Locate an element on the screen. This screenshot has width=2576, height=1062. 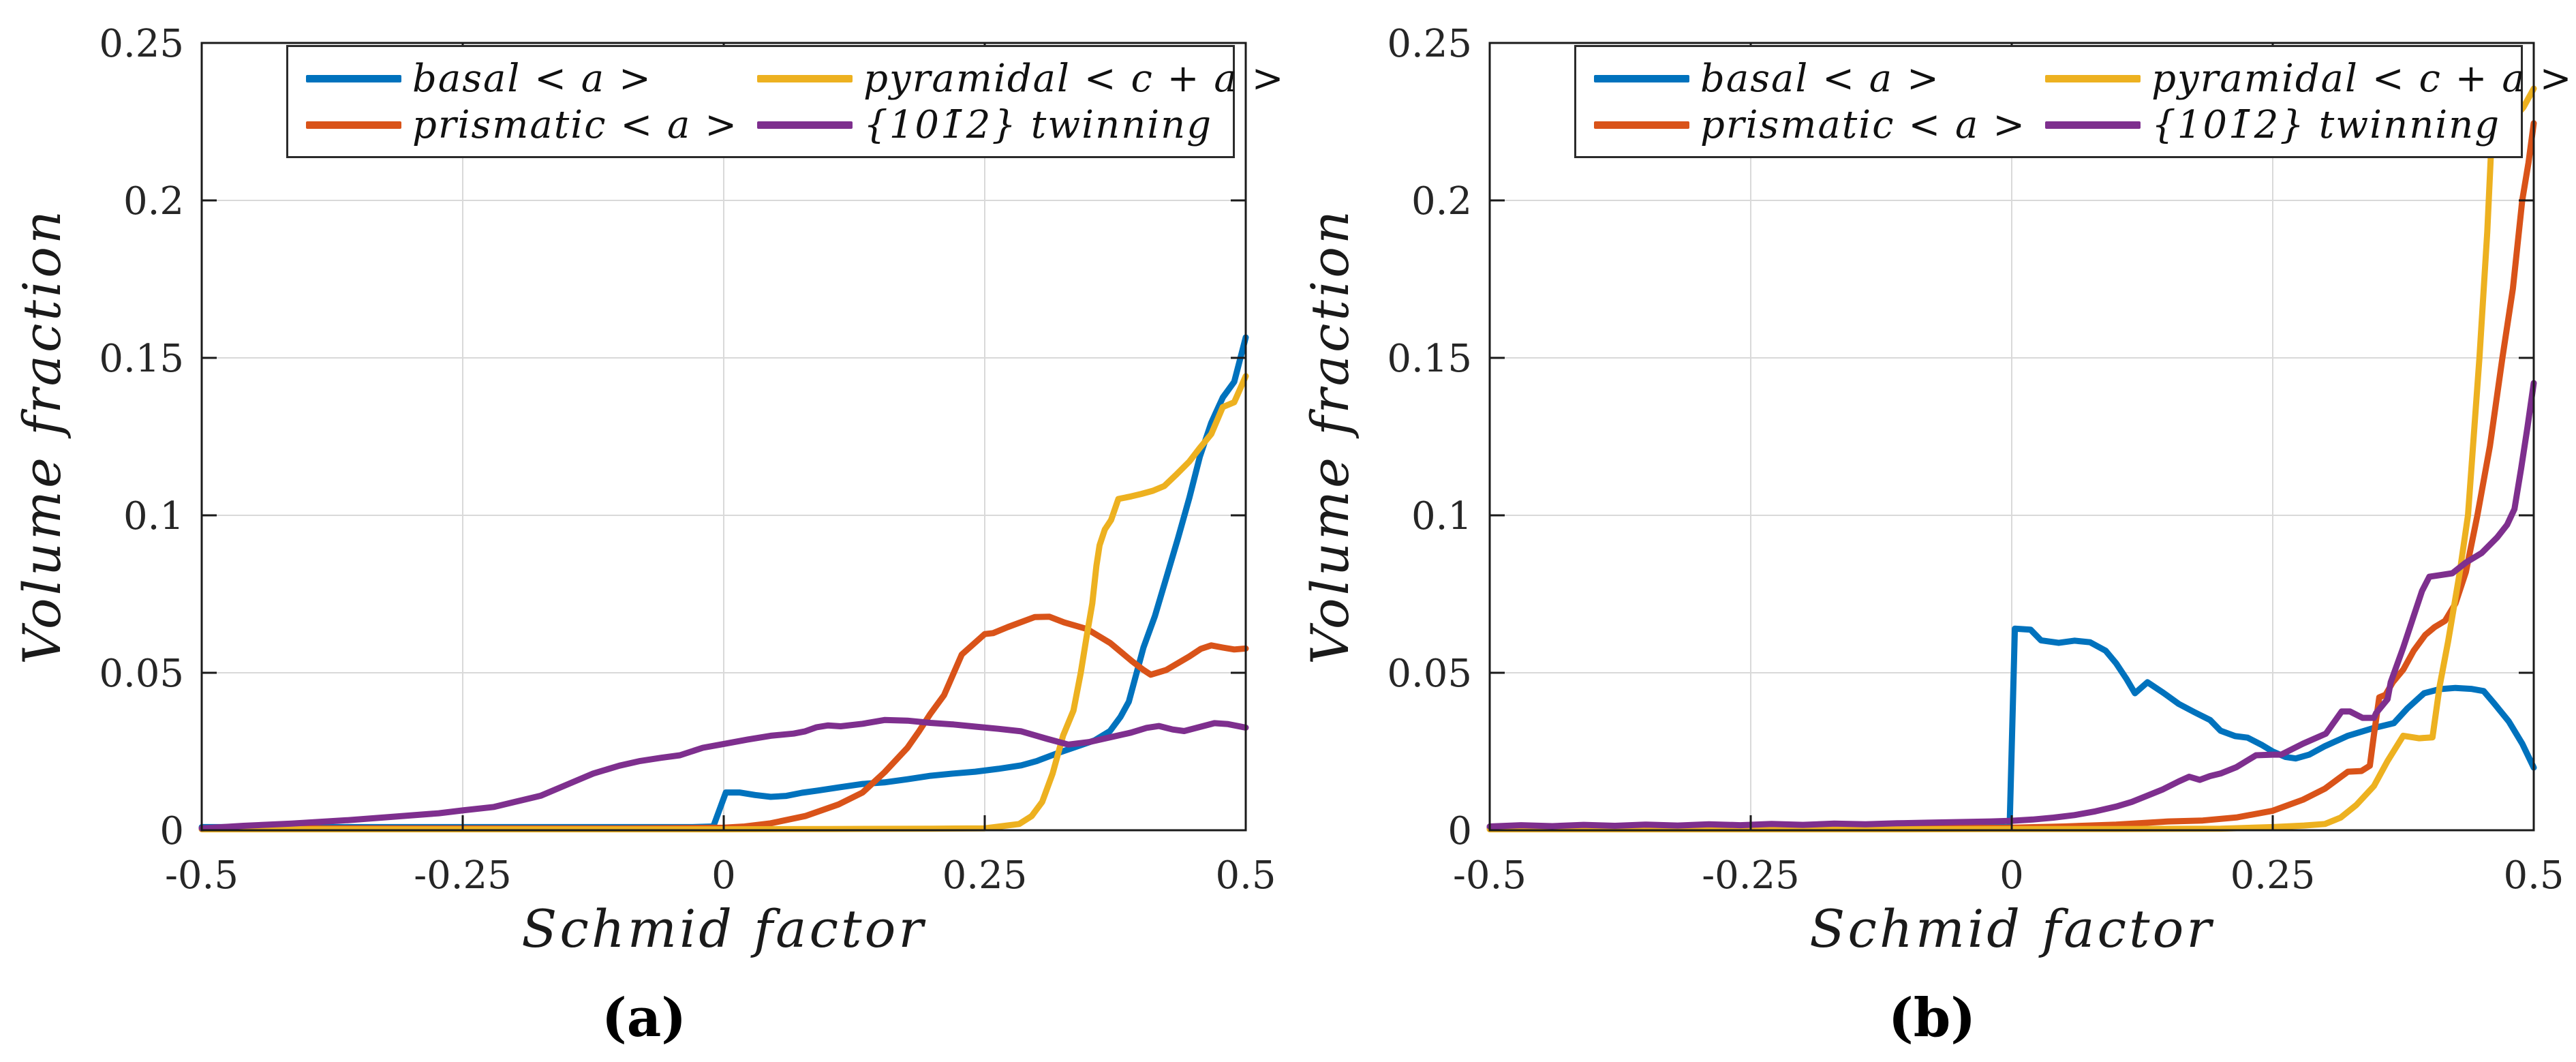
series-line-twinning is located at coordinates (723, 774).